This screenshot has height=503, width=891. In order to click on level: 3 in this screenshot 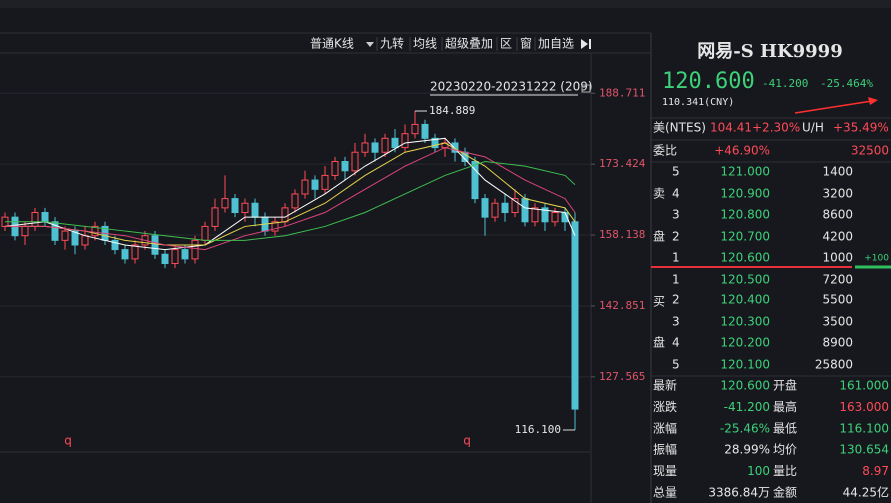, I will do `click(676, 322)`.